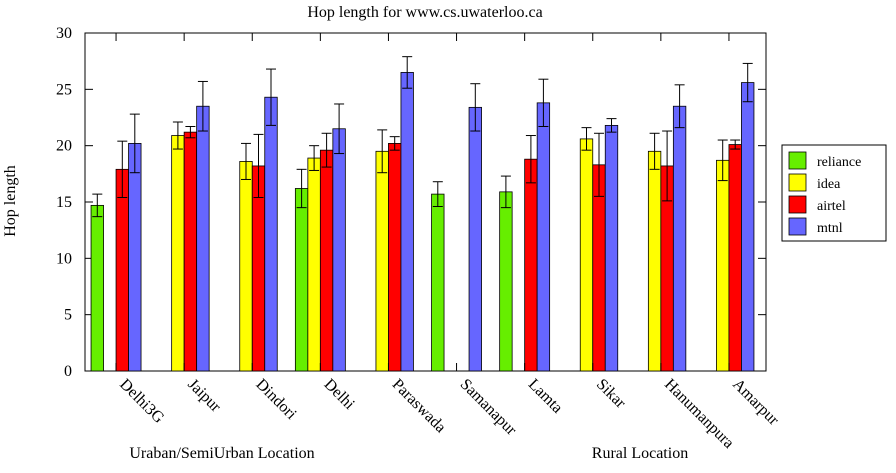 Image resolution: width=896 pixels, height=473 pixels. I want to click on bar-mtnl-hanumanpura, so click(679, 238).